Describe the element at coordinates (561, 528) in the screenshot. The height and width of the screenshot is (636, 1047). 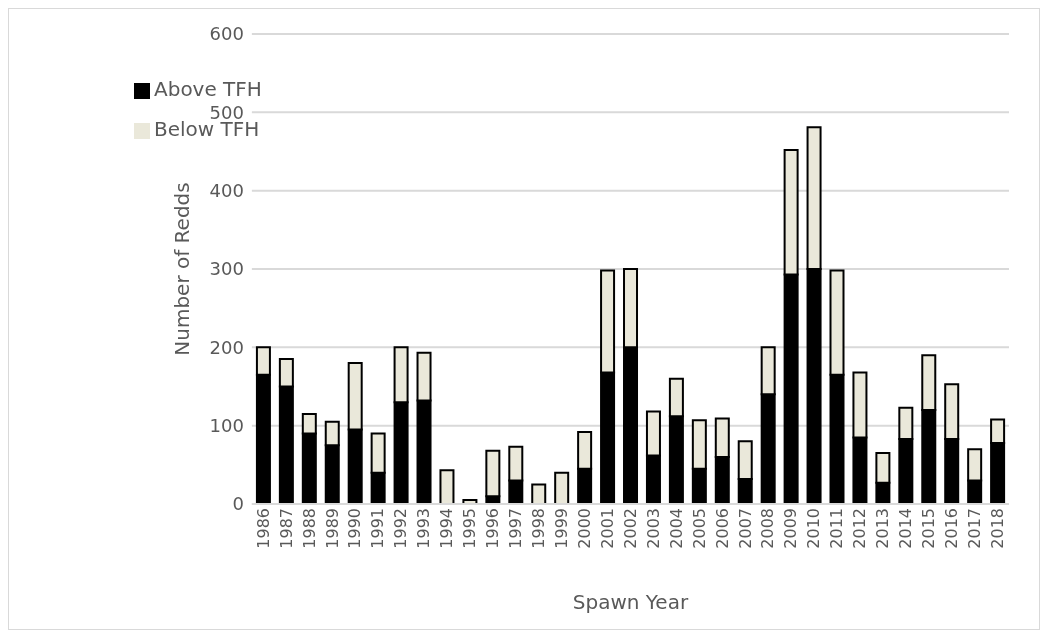
I see `x-tick-label: 1999` at that location.